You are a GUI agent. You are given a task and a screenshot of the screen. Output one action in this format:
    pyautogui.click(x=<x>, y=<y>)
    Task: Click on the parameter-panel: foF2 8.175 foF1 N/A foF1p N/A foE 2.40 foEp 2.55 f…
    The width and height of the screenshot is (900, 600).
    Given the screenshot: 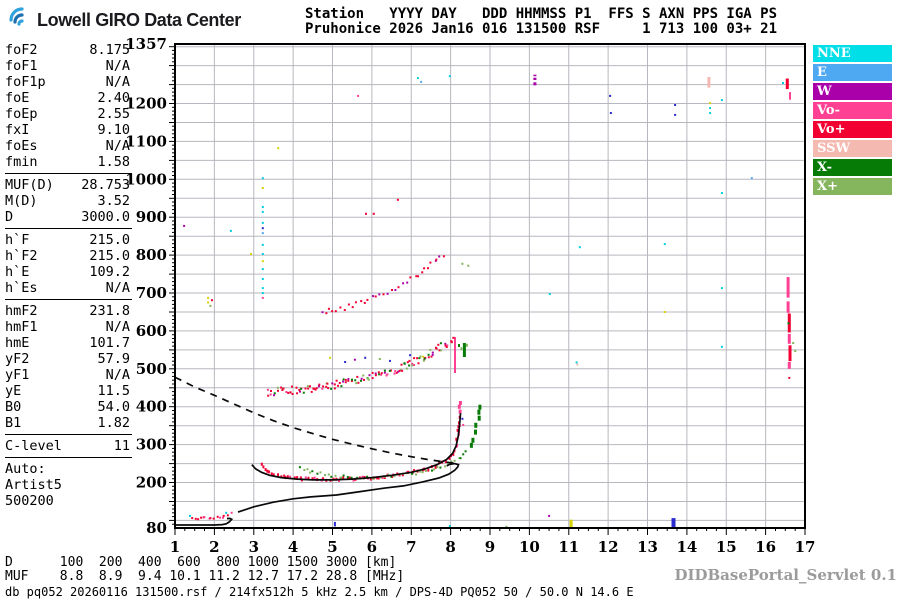 What is the action you would take?
    pyautogui.click(x=68, y=275)
    